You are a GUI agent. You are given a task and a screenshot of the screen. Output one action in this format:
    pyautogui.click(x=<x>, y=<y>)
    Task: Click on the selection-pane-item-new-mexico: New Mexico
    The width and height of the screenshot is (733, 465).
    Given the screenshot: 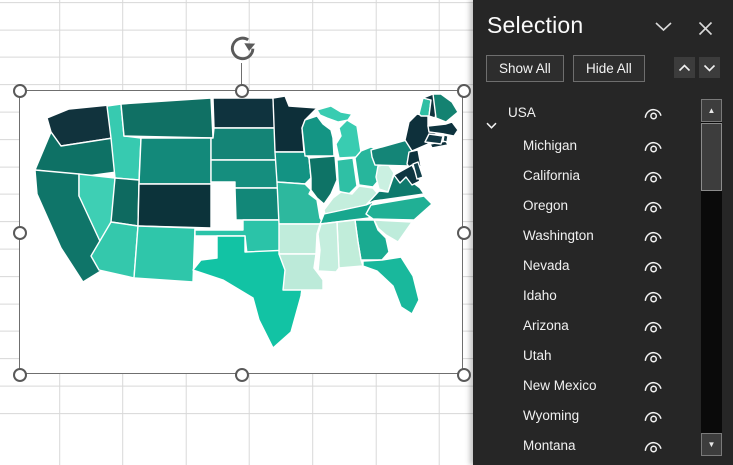 What is the action you would take?
    pyautogui.click(x=587, y=386)
    